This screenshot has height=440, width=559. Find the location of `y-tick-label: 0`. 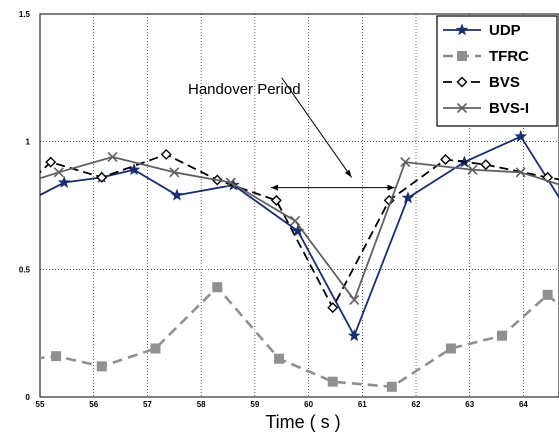

y-tick-label: 0 is located at coordinates (28, 397).